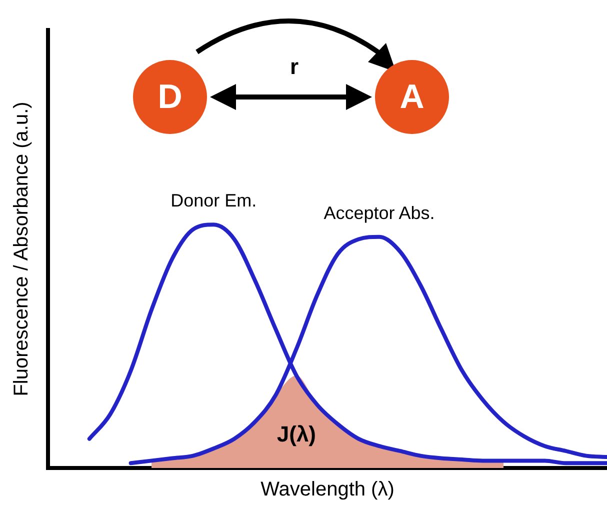 This screenshot has height=514, width=607. What do you see at coordinates (21, 249) in the screenshot?
I see `y-axis-title: Fluorescence / Absorbance (a.u.)` at bounding box center [21, 249].